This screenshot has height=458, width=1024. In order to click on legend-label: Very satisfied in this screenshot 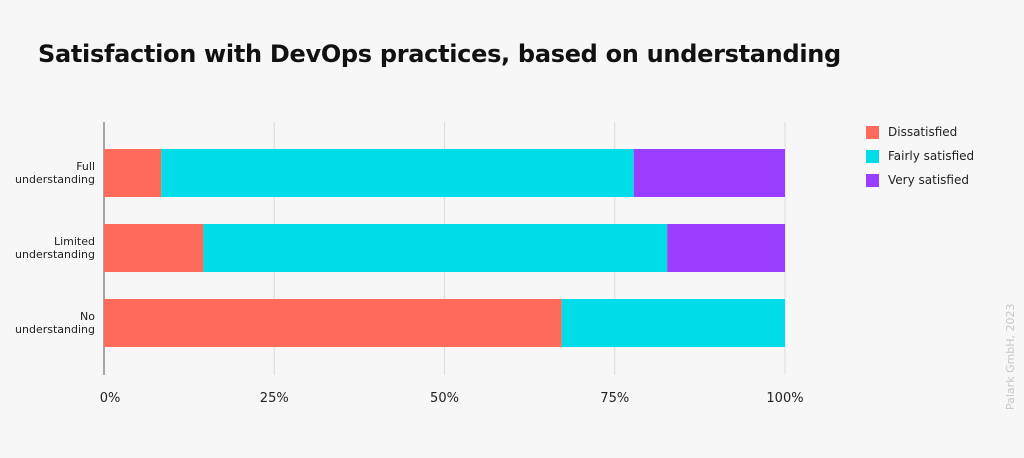, I will do `click(928, 180)`.